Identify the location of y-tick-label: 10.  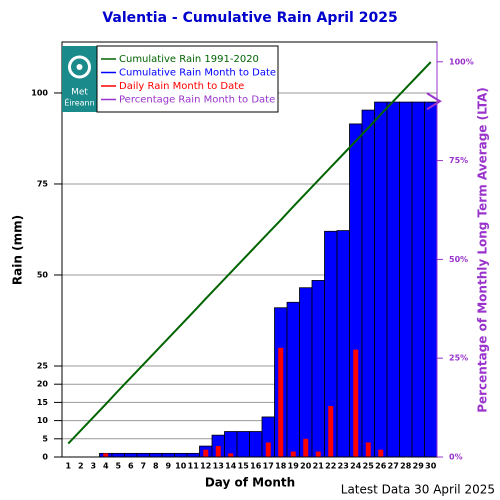
(43, 420).